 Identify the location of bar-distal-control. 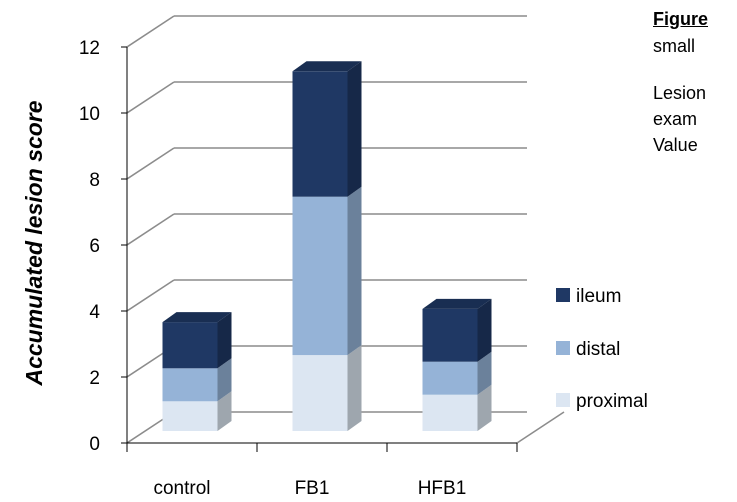
(190, 385).